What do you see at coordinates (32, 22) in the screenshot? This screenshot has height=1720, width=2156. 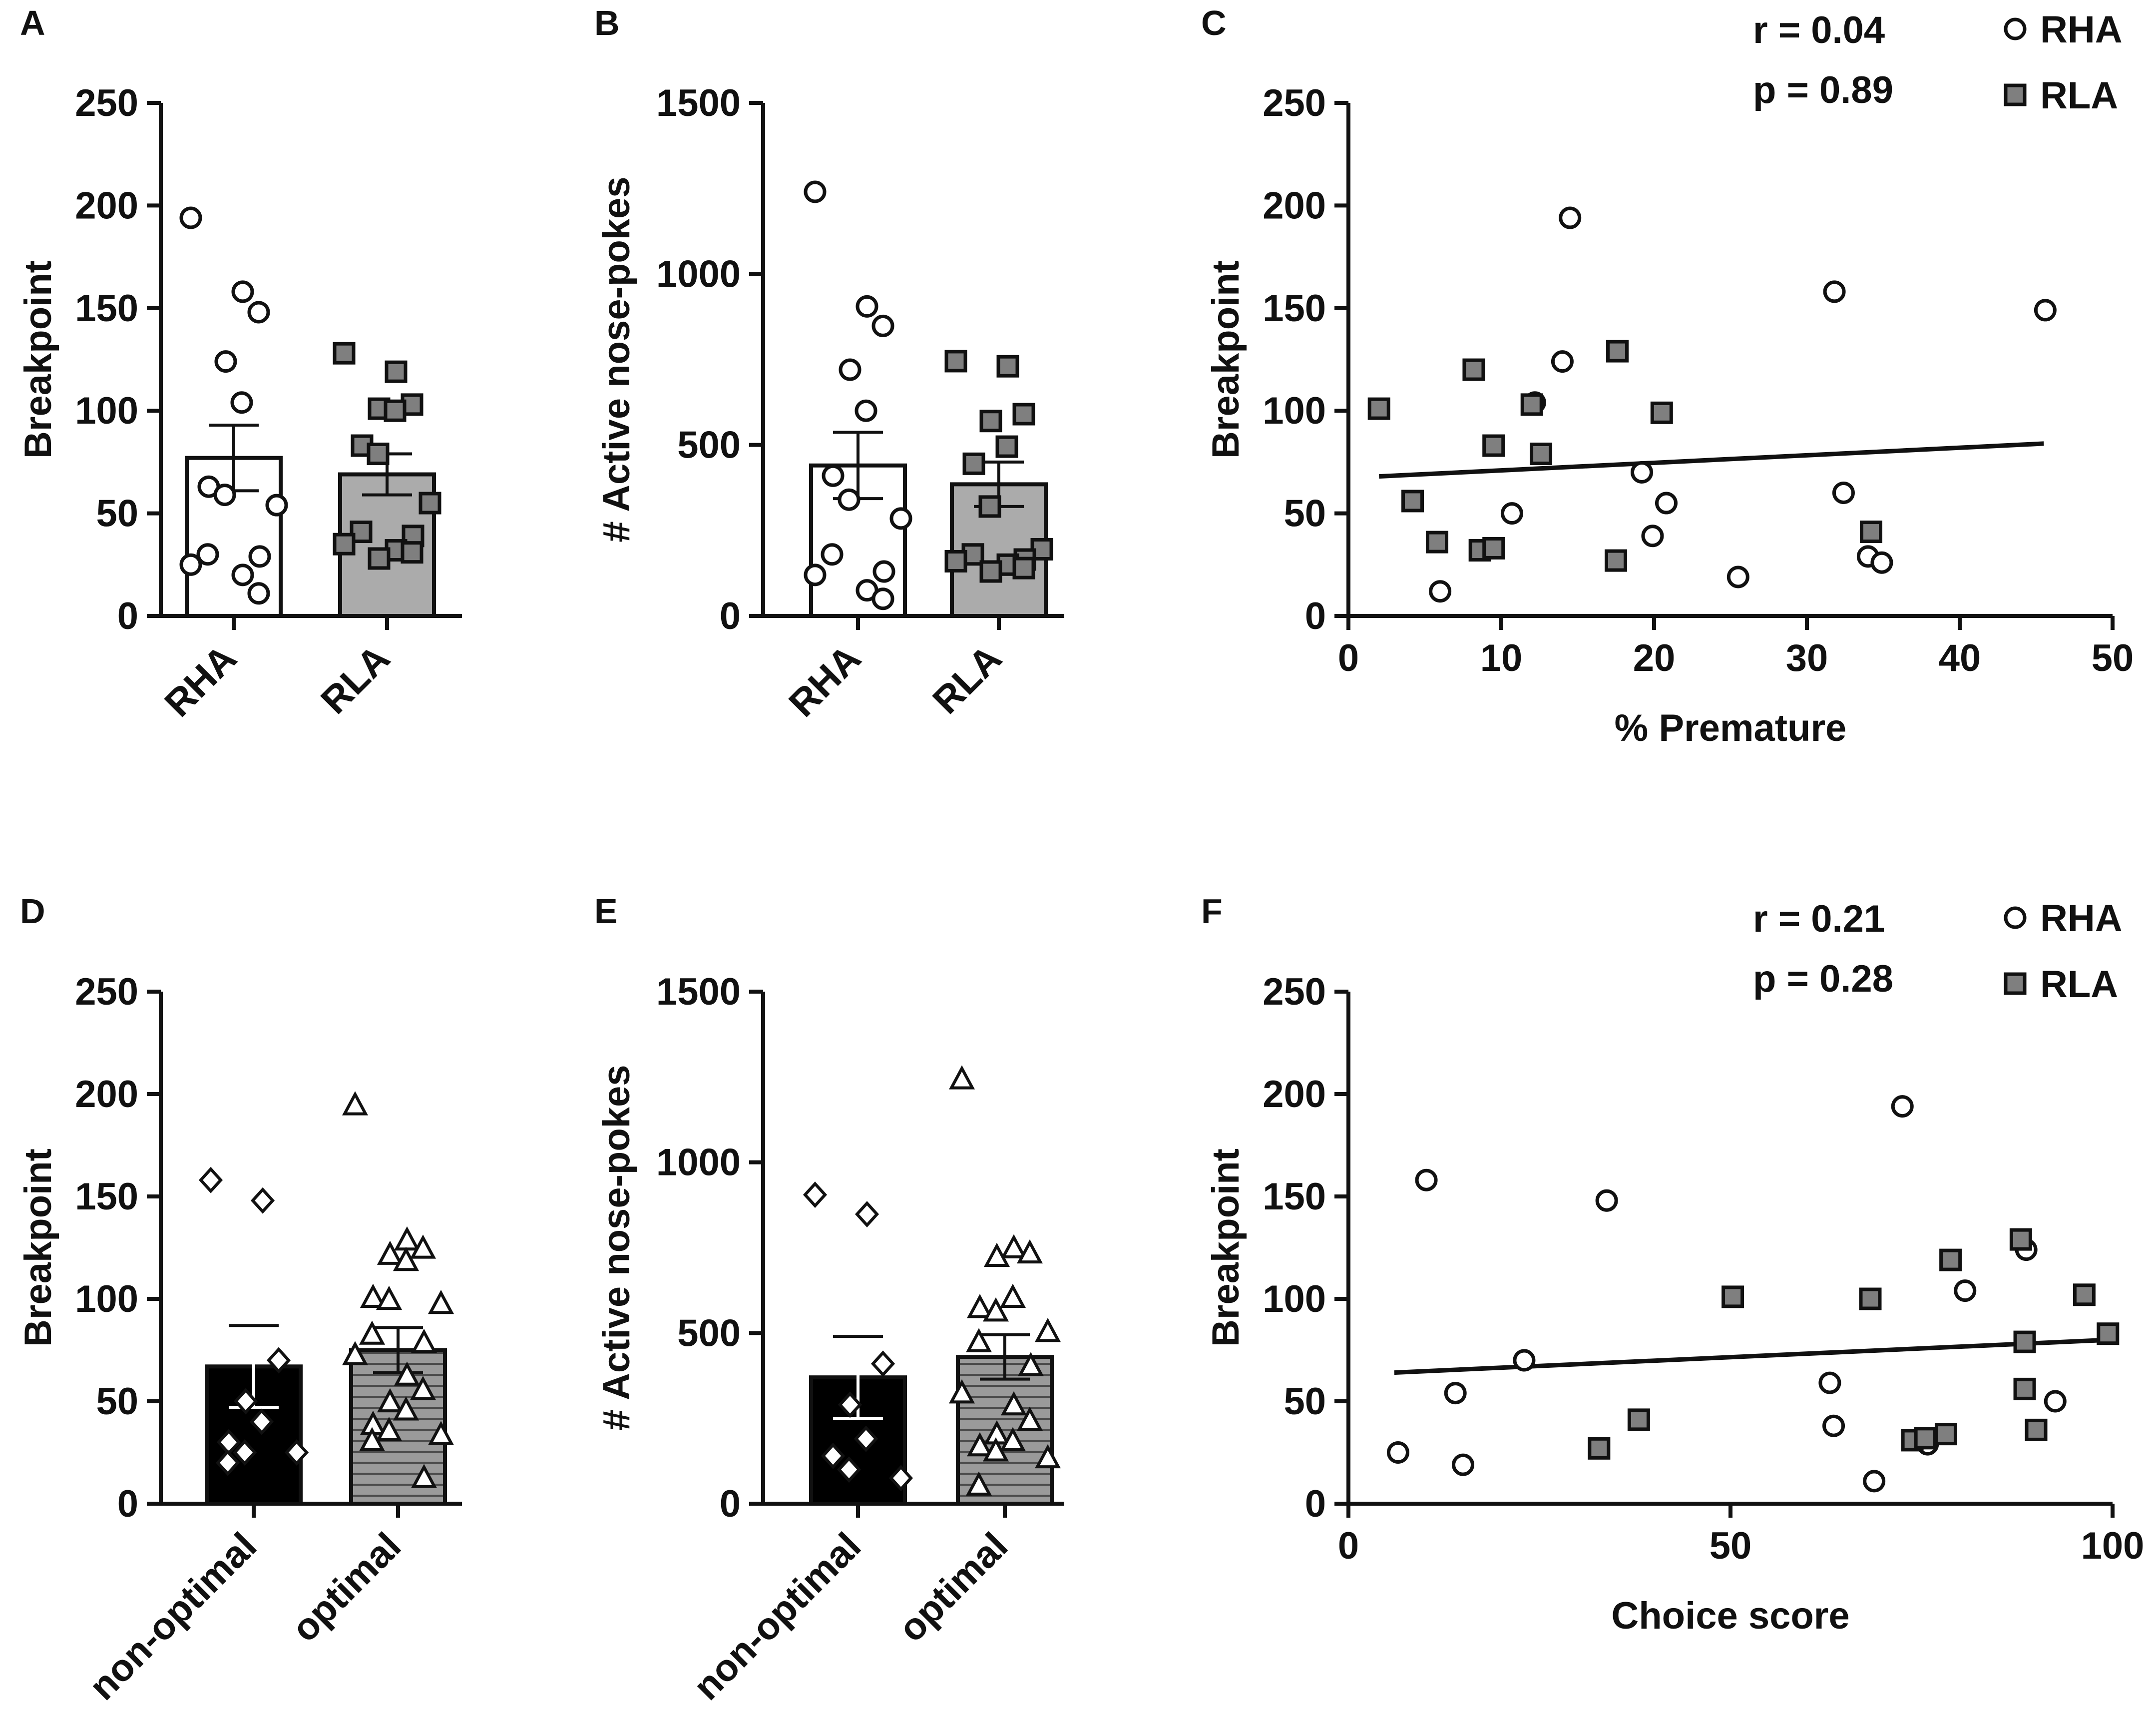 I see `panel-label: A` at bounding box center [32, 22].